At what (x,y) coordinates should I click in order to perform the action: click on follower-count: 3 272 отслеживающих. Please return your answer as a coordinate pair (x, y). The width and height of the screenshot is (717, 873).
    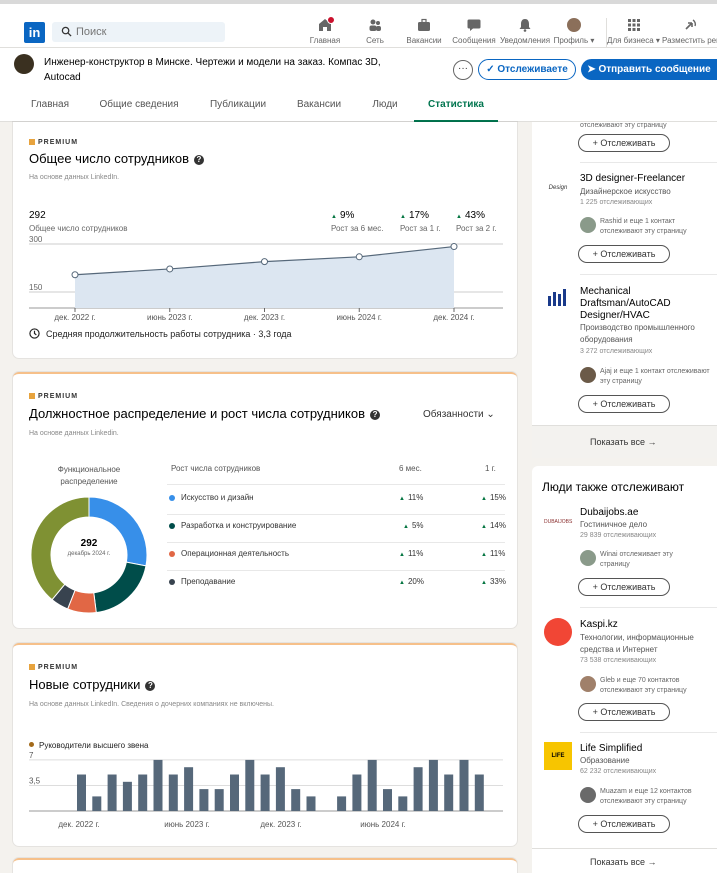
    Looking at the image, I should click on (616, 351).